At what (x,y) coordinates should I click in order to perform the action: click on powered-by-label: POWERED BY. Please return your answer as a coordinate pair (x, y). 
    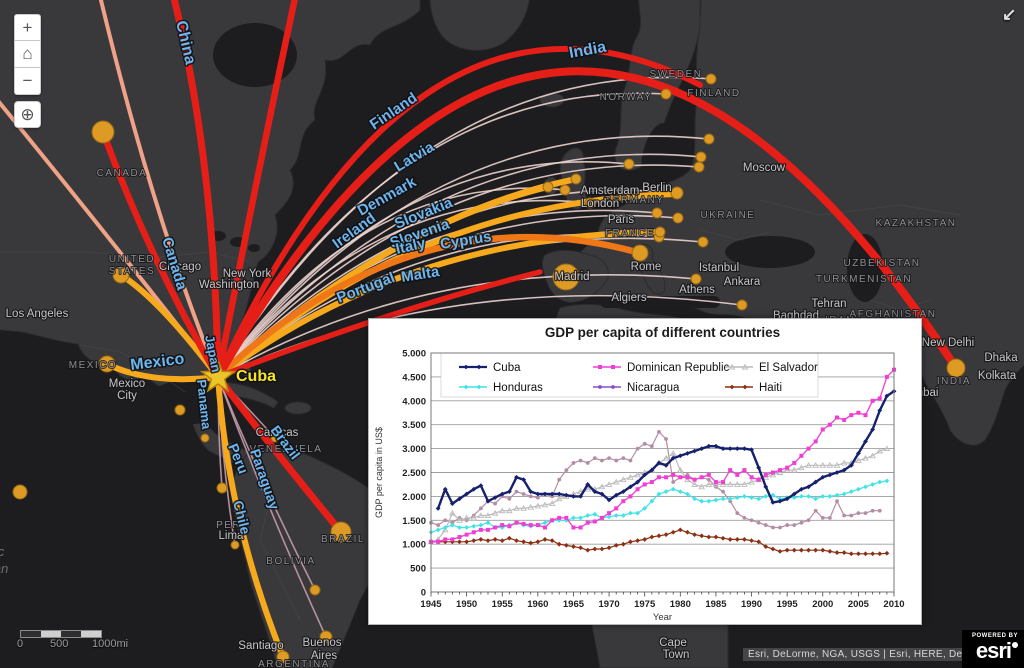
    Looking at the image, I should click on (994, 636).